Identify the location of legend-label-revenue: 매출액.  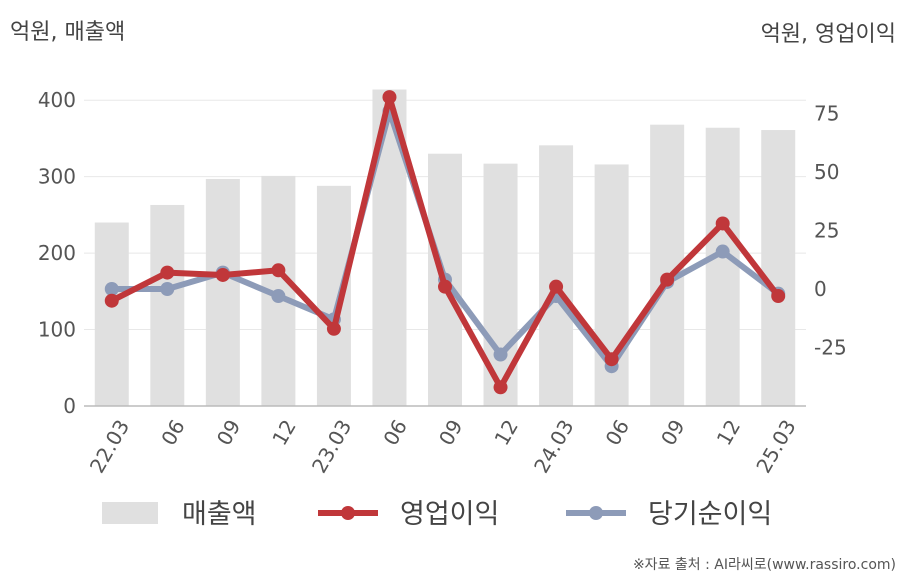
(219, 514).